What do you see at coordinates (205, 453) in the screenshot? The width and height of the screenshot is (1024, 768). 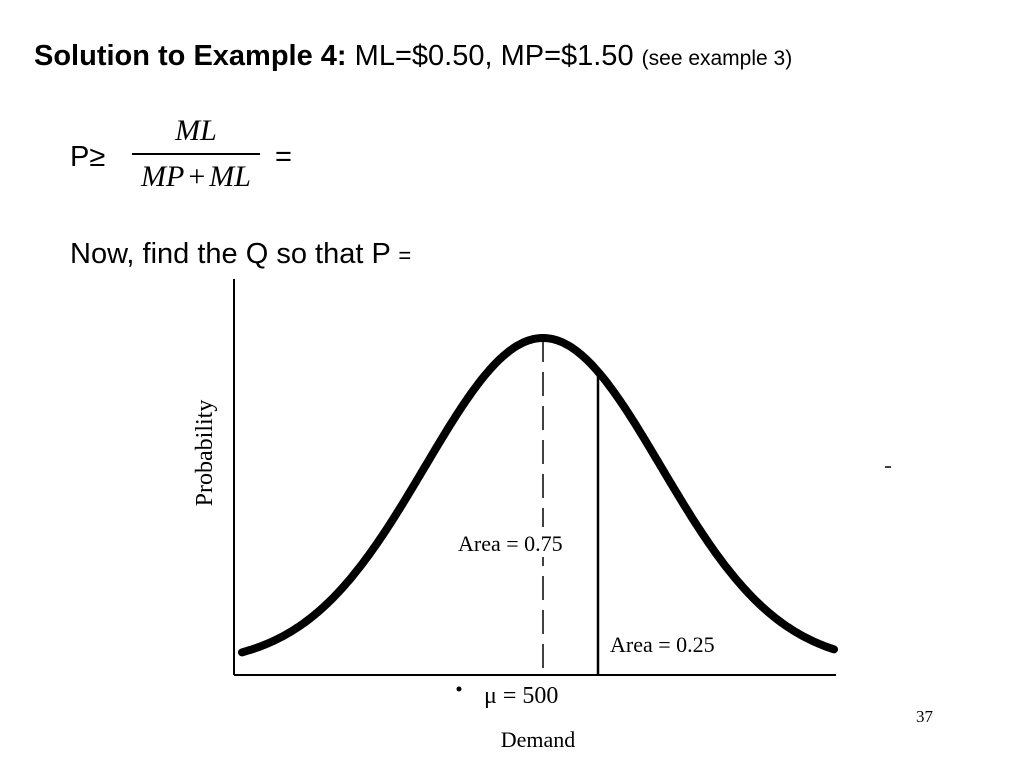 I see `y-axis-label: Probability` at bounding box center [205, 453].